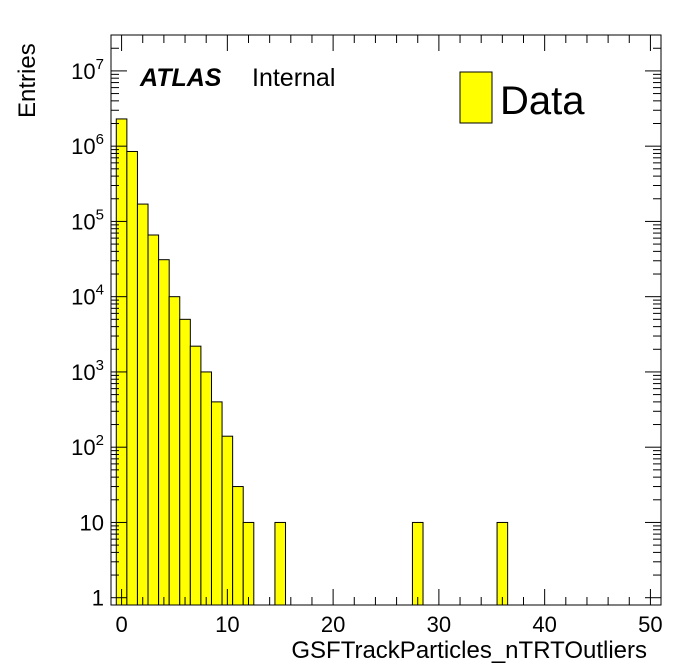  Describe the element at coordinates (98, 598) in the screenshot. I see `y-tick-label: 1` at that location.